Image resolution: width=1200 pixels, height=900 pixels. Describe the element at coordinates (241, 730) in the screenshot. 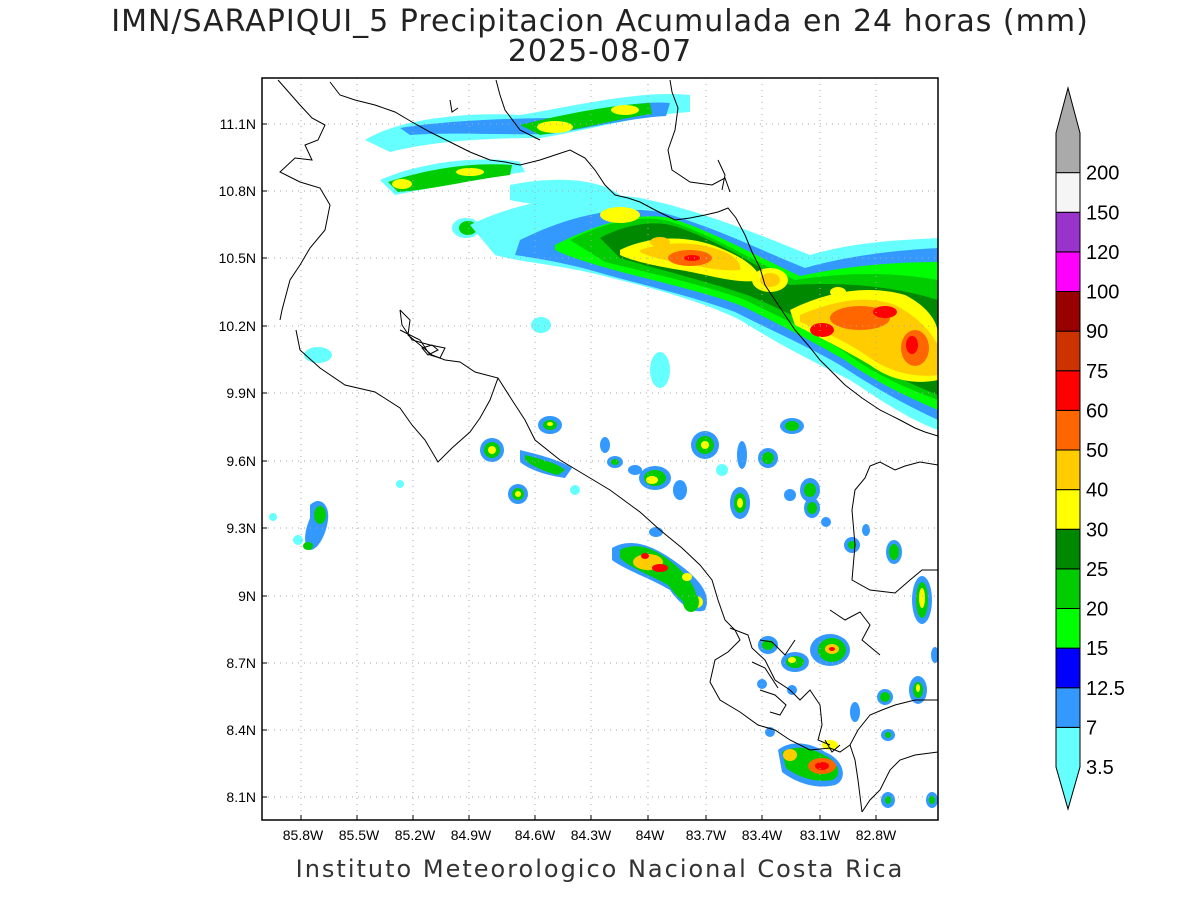

I see `lat-label: 8.4N` at that location.